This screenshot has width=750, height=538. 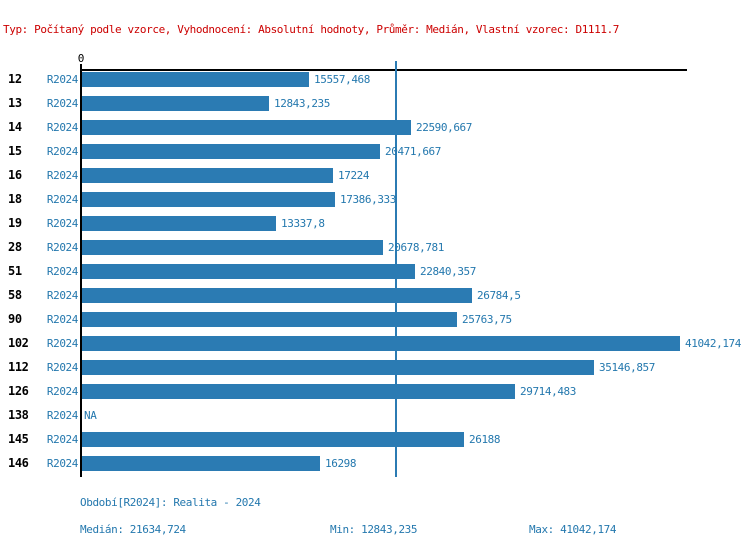 What do you see at coordinates (499, 295) in the screenshot?
I see `bar-value-label: 26784,5` at bounding box center [499, 295].